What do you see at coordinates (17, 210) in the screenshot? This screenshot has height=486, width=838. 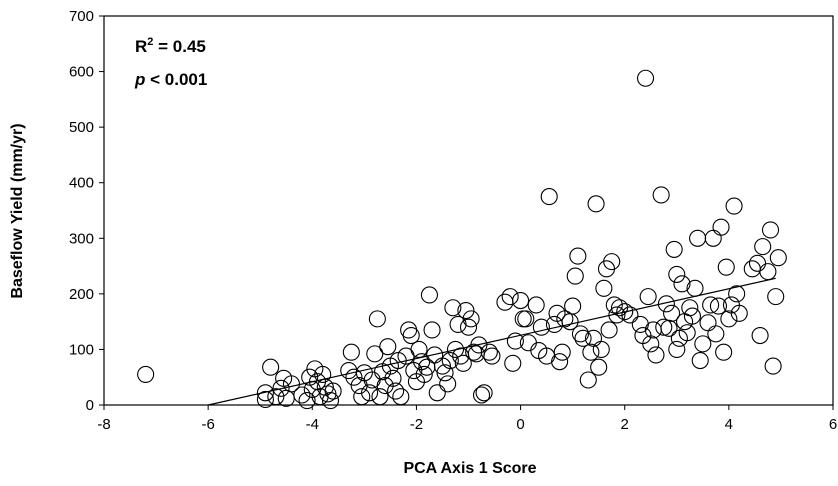 I see `y-axis-title: Baseflow Yield (mm/yr)` at bounding box center [17, 210].